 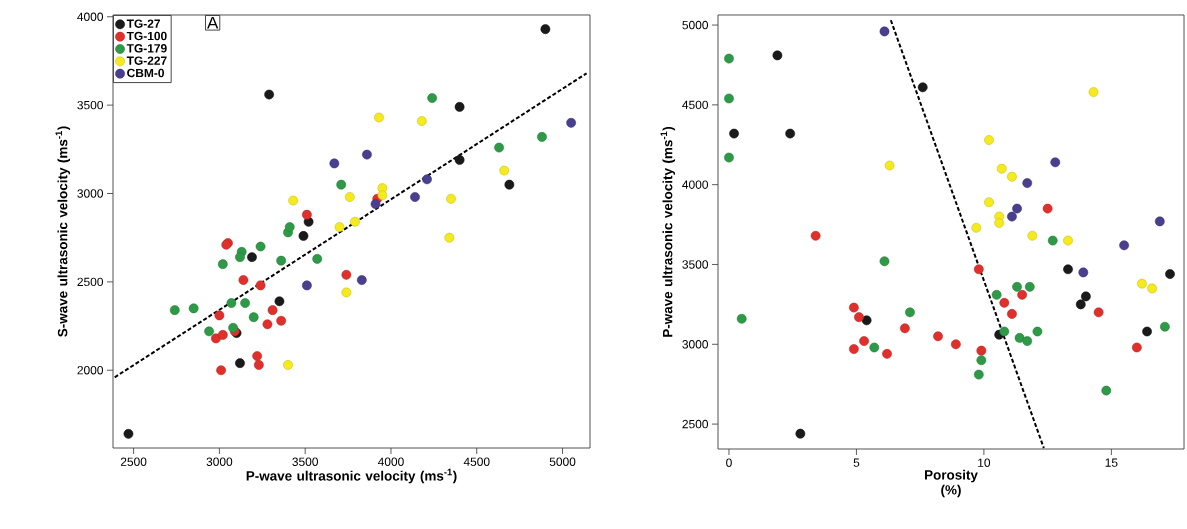 I want to click on x-axis-title: Porosity (%), so click(x=951, y=483).